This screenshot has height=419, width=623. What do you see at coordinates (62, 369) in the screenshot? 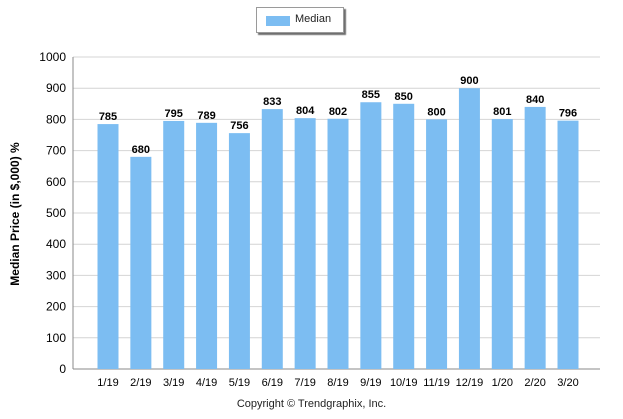
I see `y-tick-label-0: 0` at bounding box center [62, 369].